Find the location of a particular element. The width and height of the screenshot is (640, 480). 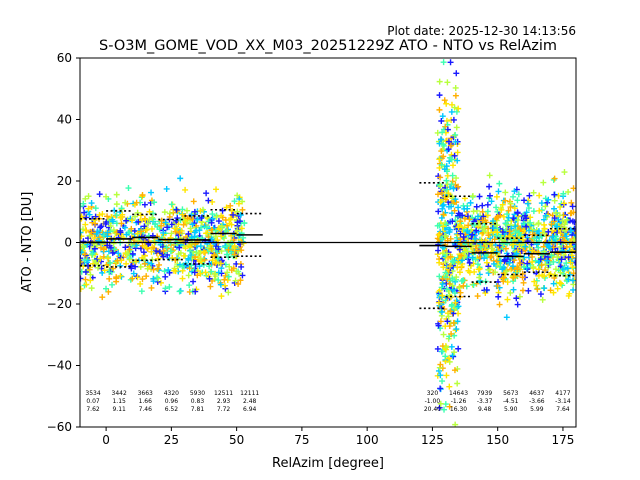

bin-mean-label: 0.07 is located at coordinates (93, 401).